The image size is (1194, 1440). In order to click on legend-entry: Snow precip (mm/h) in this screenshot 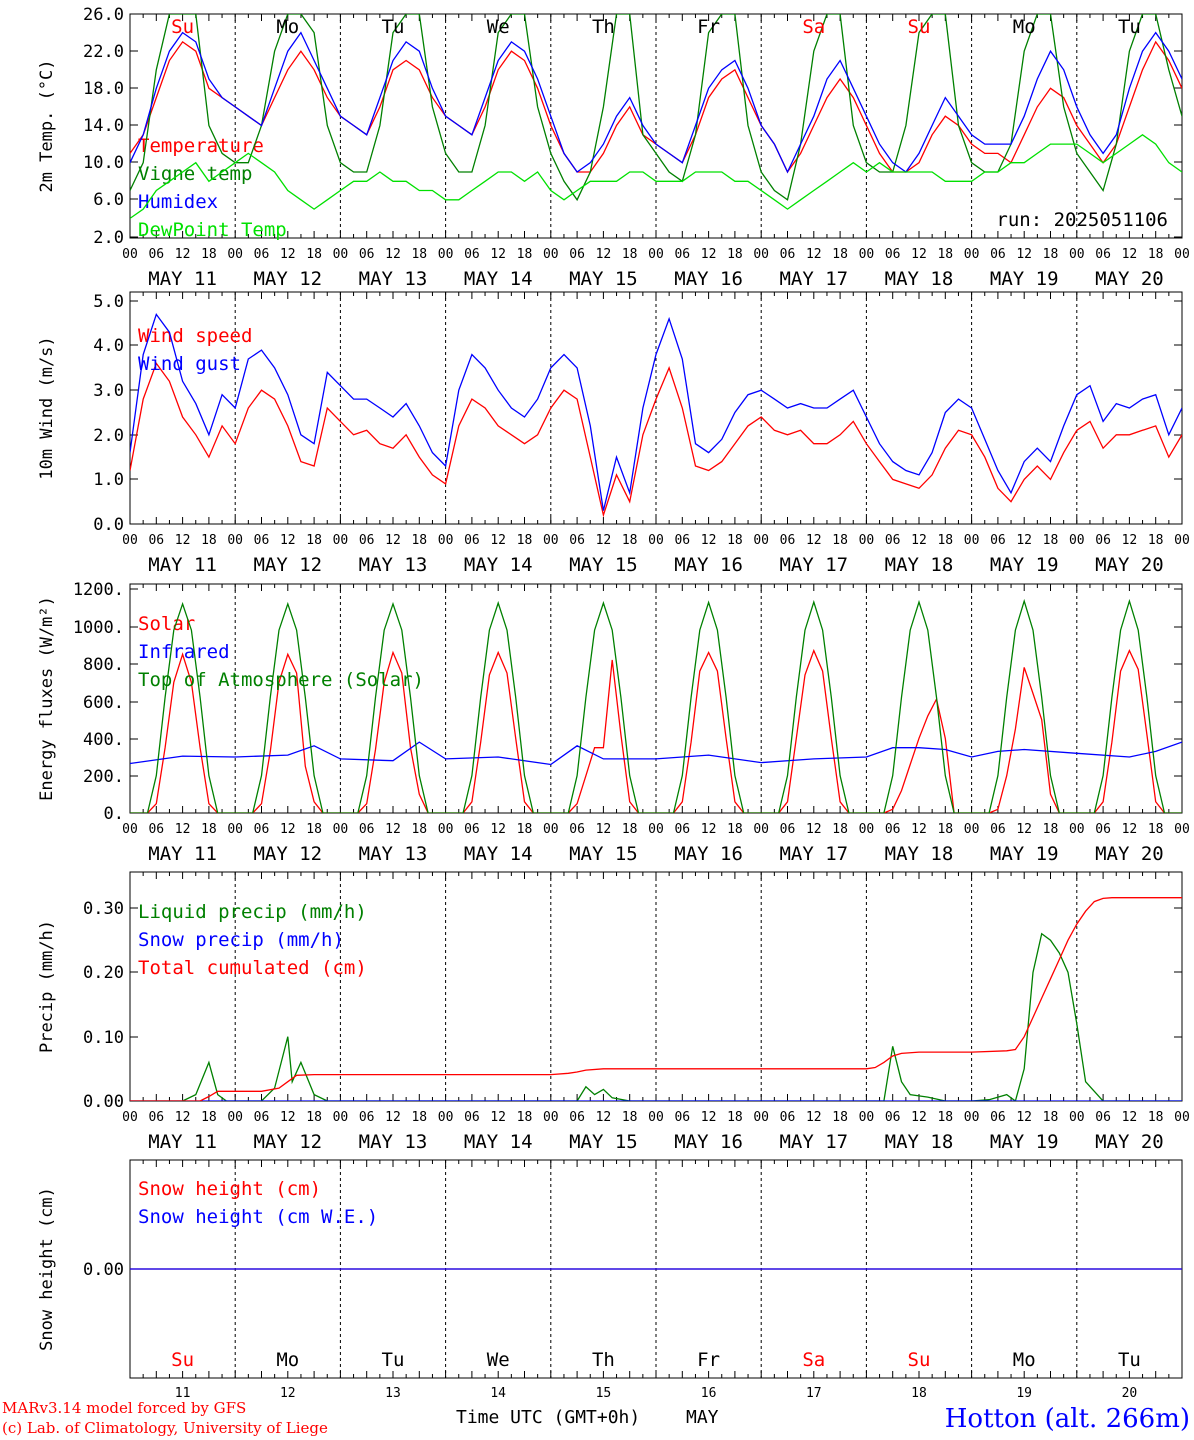, I will do `click(241, 940)`.